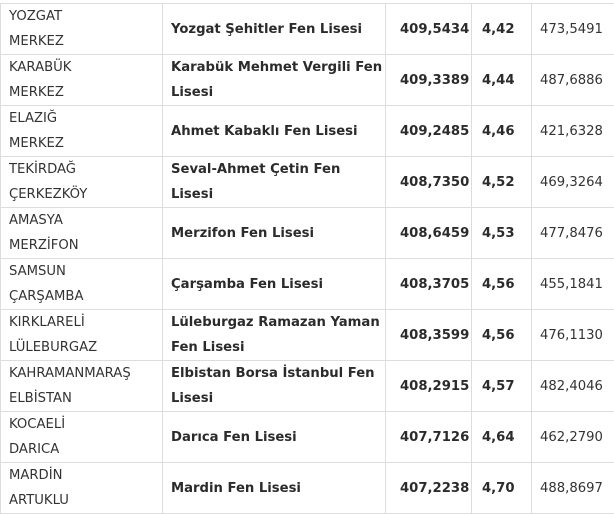 The height and width of the screenshot is (514, 614). Describe the element at coordinates (37, 271) in the screenshot. I see `city: SAMSUN` at that location.